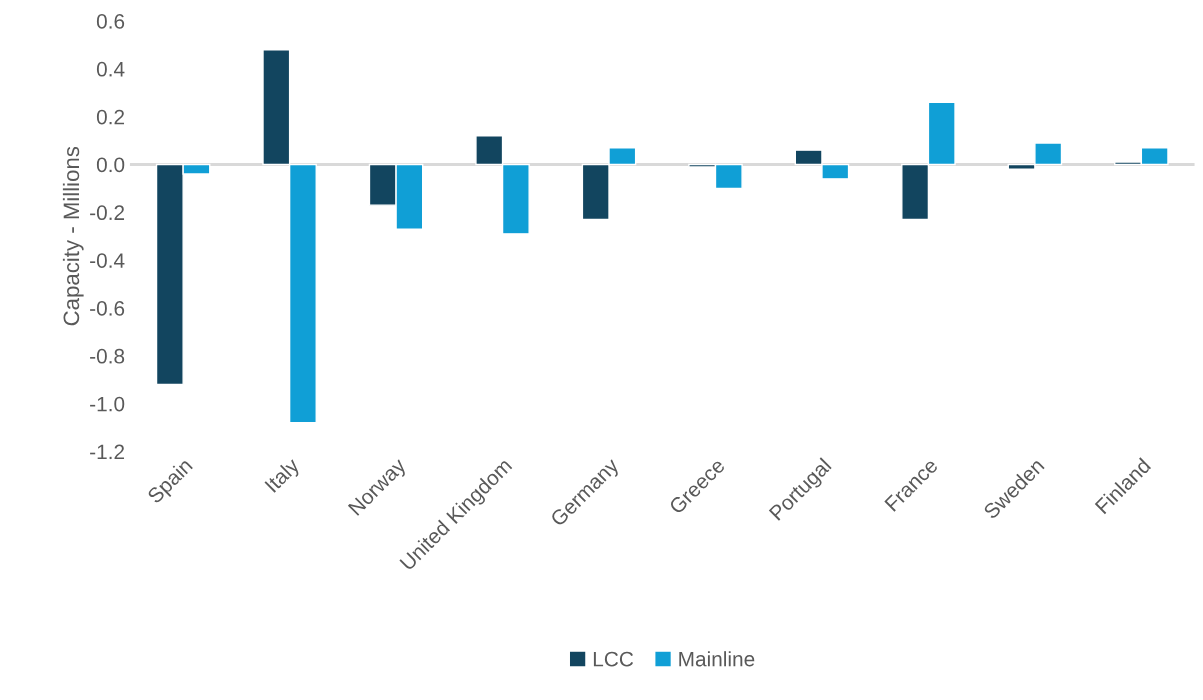 This screenshot has height=700, width=1203. What do you see at coordinates (107, 260) in the screenshot?
I see `y-tick-label: -0.4` at bounding box center [107, 260].